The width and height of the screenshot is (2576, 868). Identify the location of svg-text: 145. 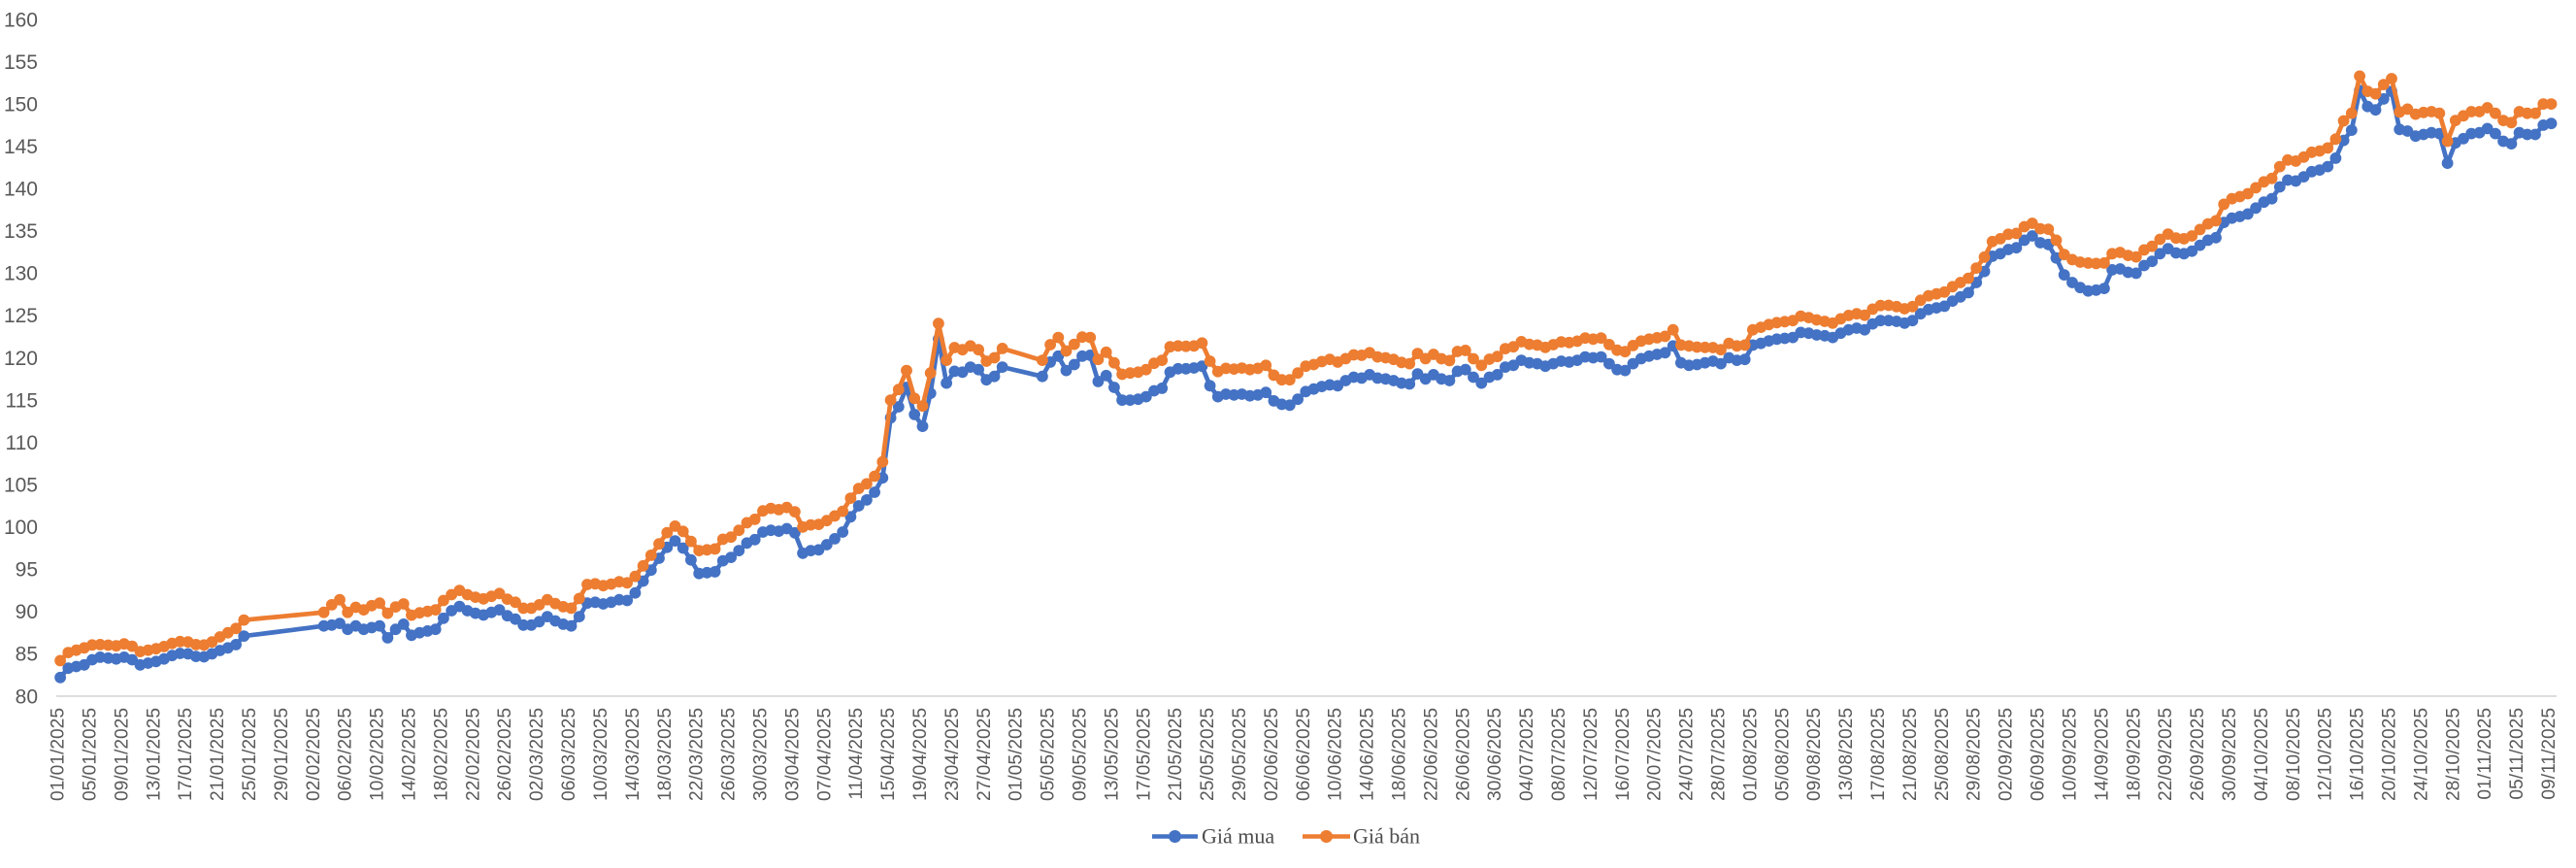
(21, 147).